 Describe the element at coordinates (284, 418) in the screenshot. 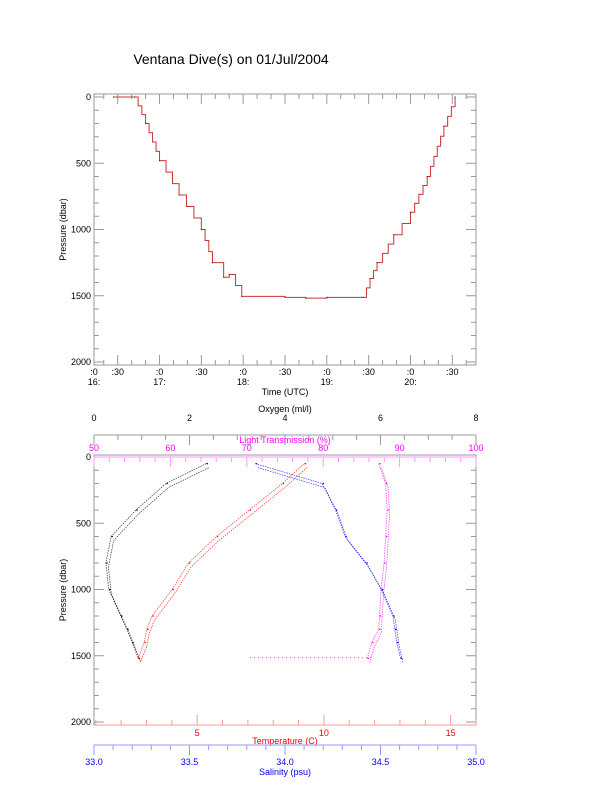

I see `oxygen-tick-label: 4` at that location.